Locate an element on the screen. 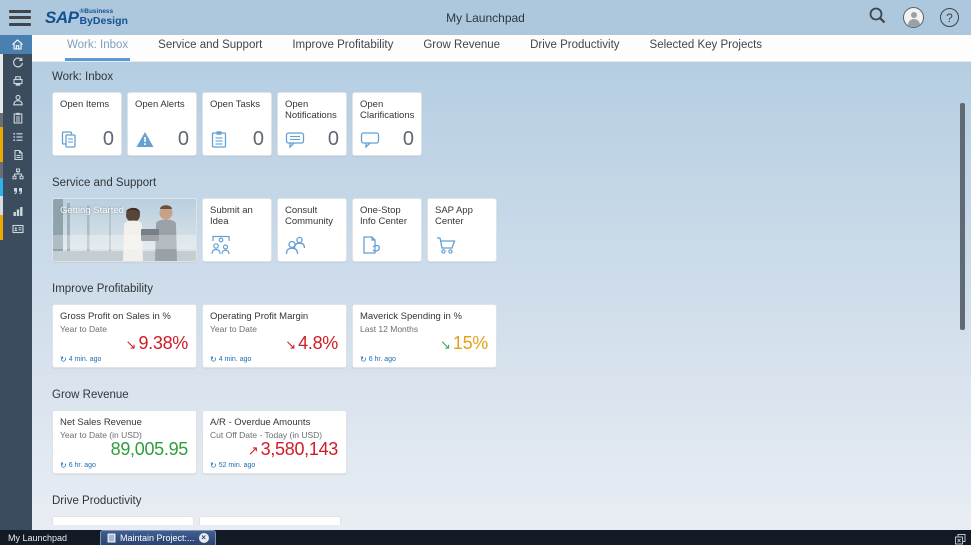  help-icon: ? is located at coordinates (949, 17).